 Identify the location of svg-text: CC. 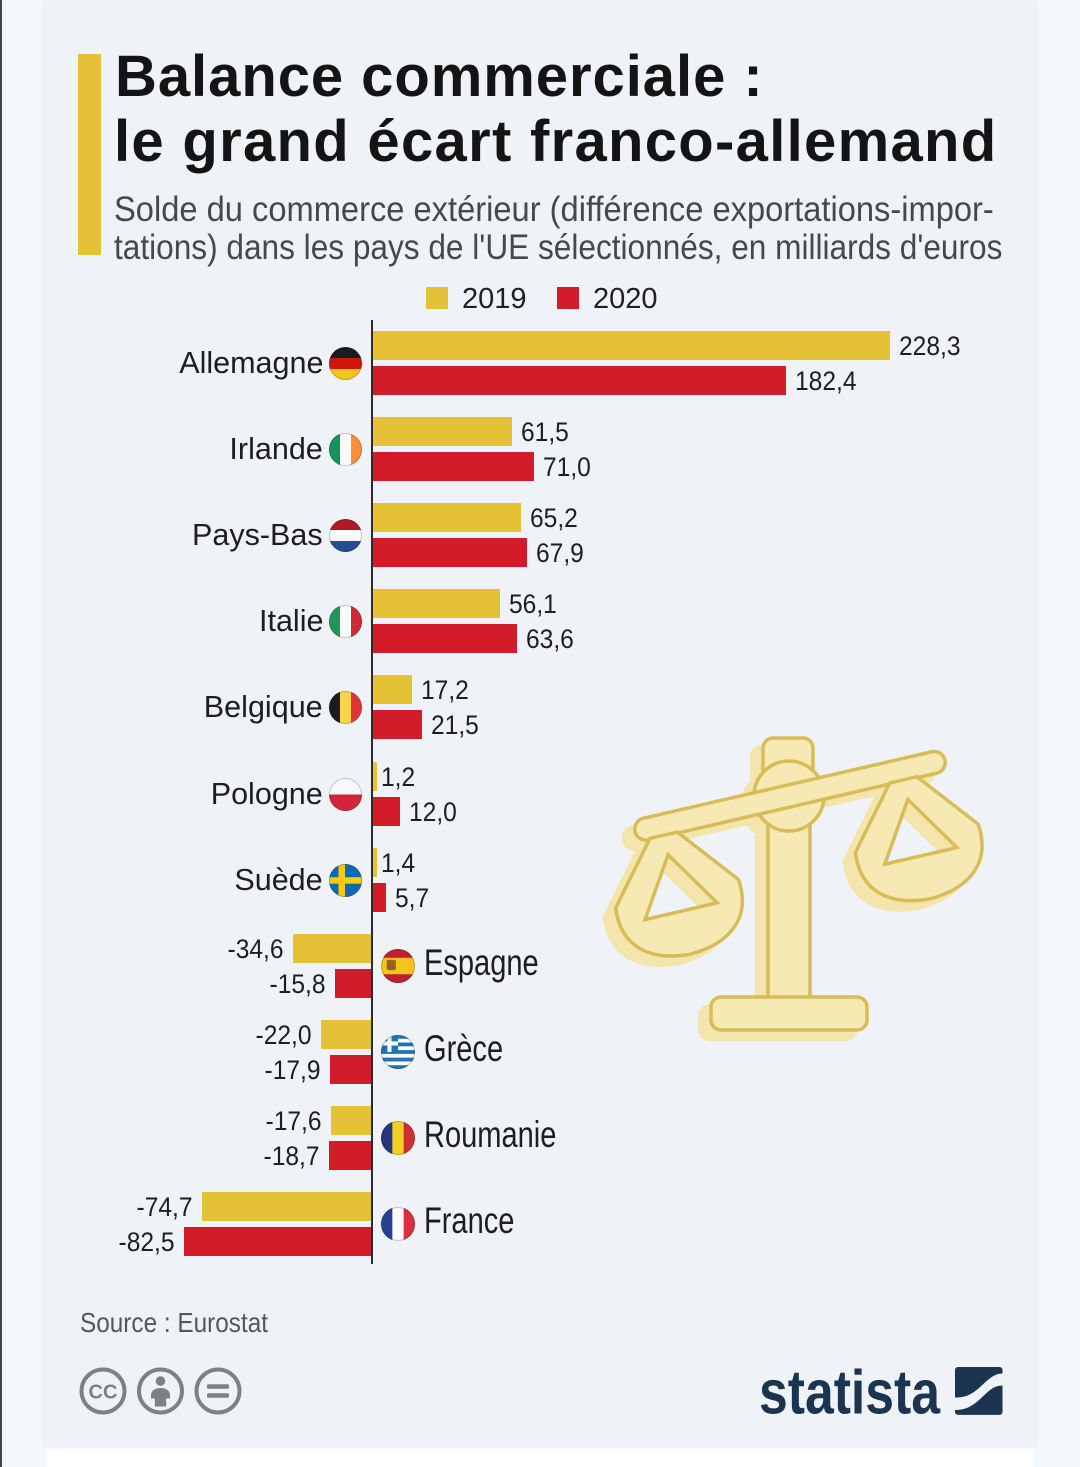
(103, 1393).